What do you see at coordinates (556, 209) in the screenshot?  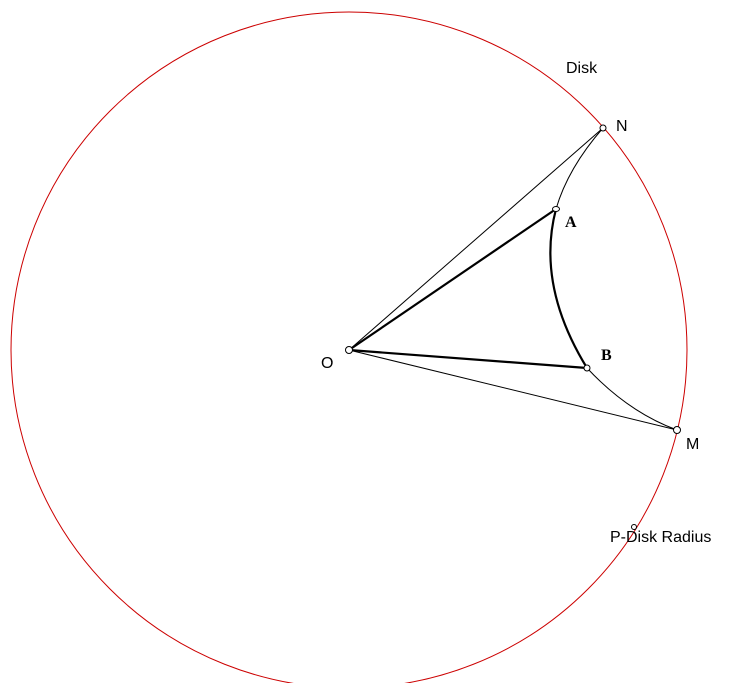 I see `point-a` at bounding box center [556, 209].